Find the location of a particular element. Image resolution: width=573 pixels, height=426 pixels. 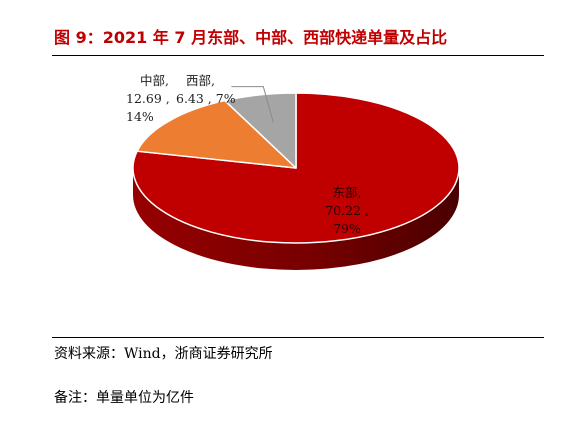

data-label-central-line-3: 14% is located at coordinates (140, 116).